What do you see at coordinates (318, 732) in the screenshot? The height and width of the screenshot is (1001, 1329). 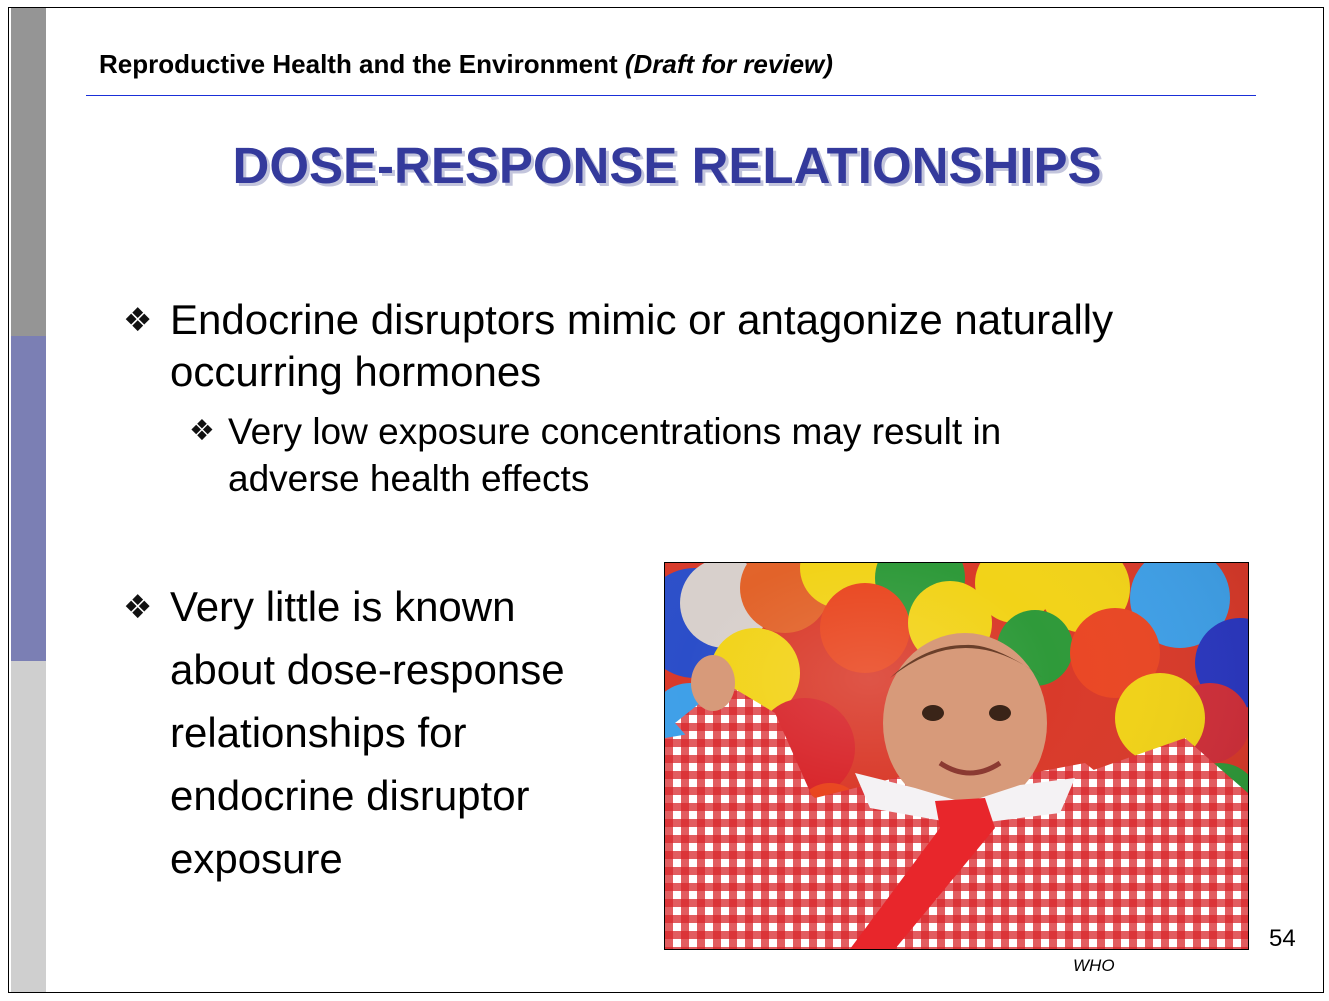 I see `bullet-line: relationships for` at bounding box center [318, 732].